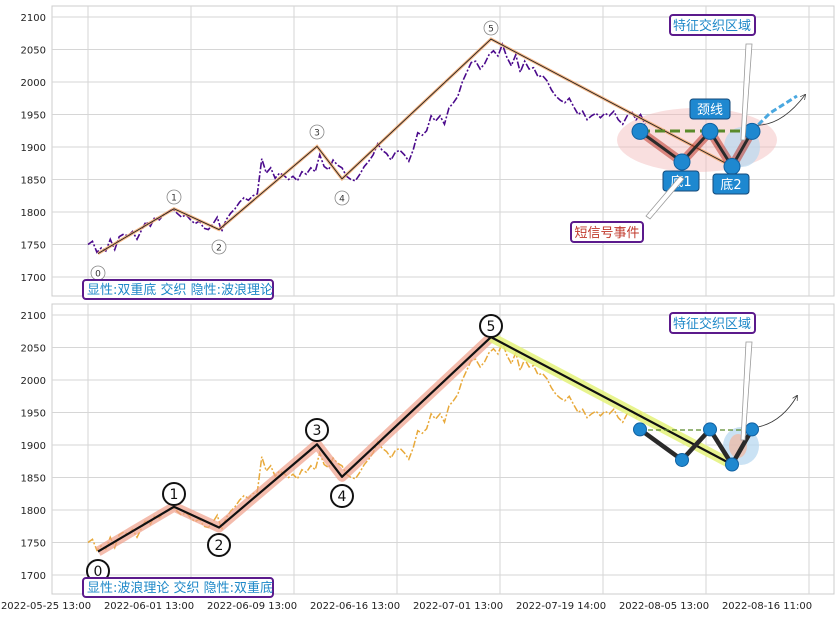  I want to click on bottom2-label-box, so click(731, 184).